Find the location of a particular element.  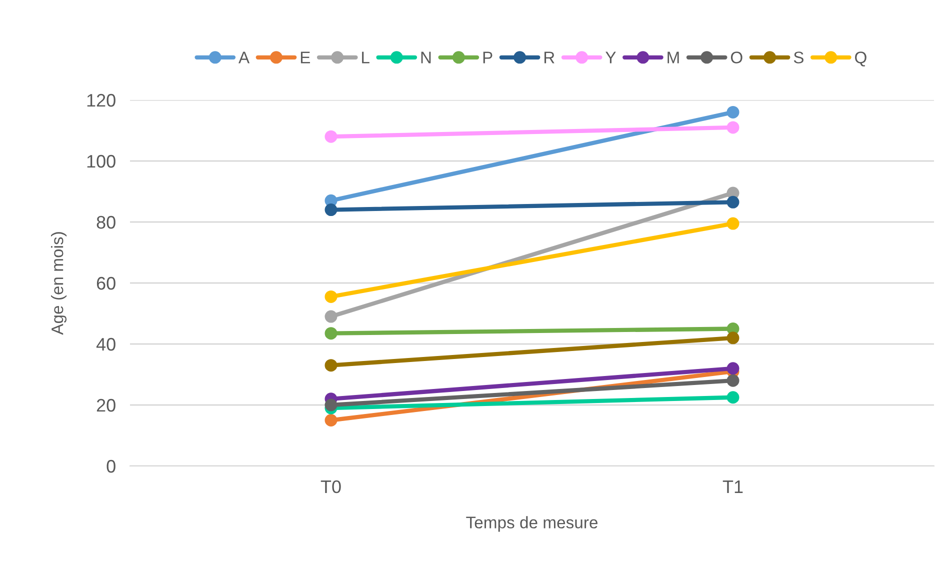

y-tick-label: 60 is located at coordinates (106, 283).